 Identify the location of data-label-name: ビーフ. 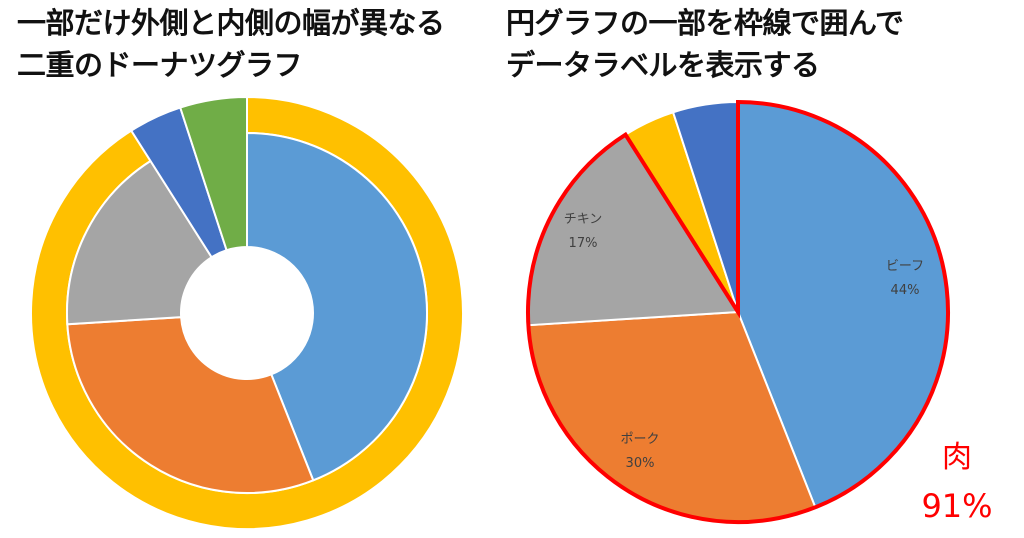
(905, 266).